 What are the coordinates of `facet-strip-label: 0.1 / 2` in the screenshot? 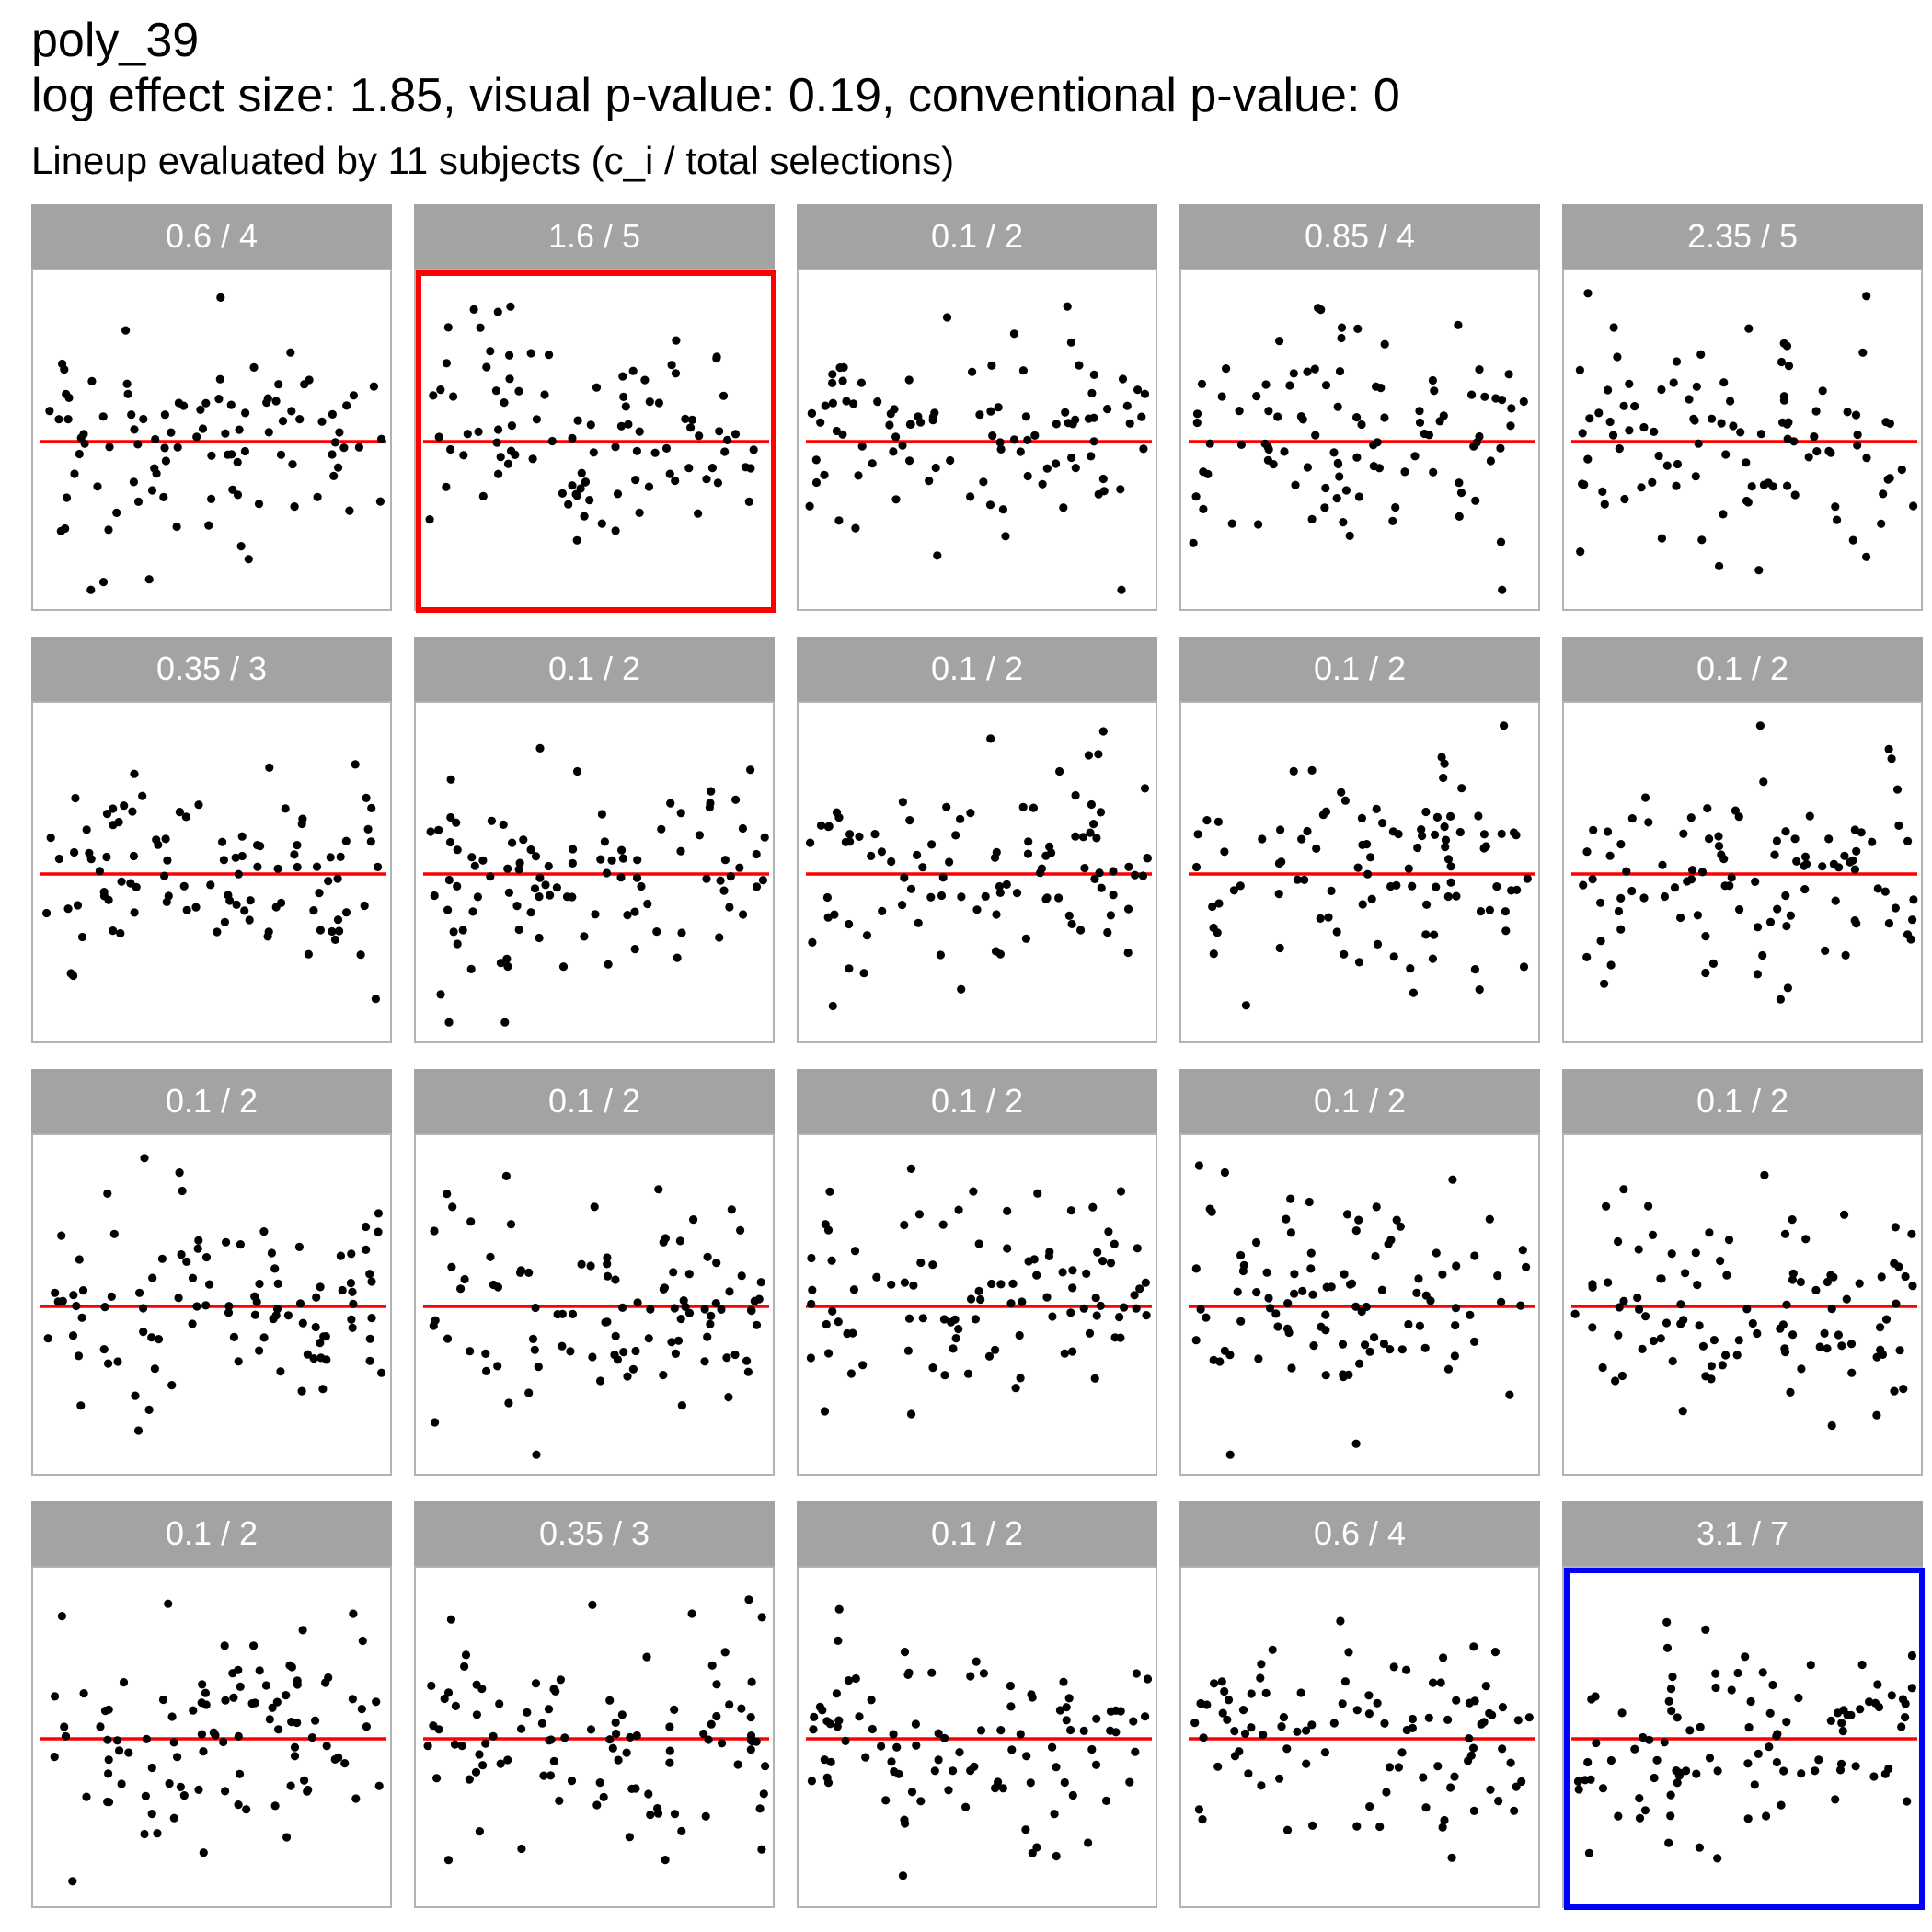 It's located at (211, 1533).